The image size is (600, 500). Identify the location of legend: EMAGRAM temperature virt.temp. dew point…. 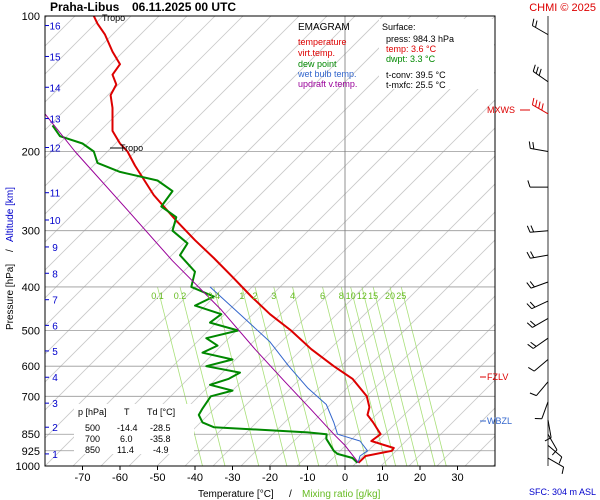
(327, 55).